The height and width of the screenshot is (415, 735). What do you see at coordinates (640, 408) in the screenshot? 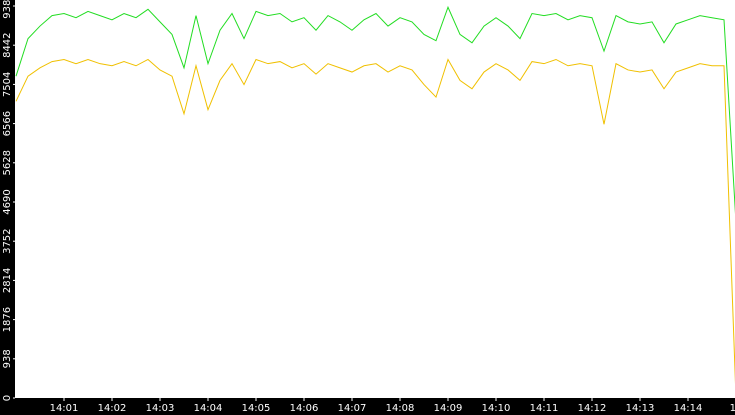
I see `x-tick-label: 14:13` at bounding box center [640, 408].